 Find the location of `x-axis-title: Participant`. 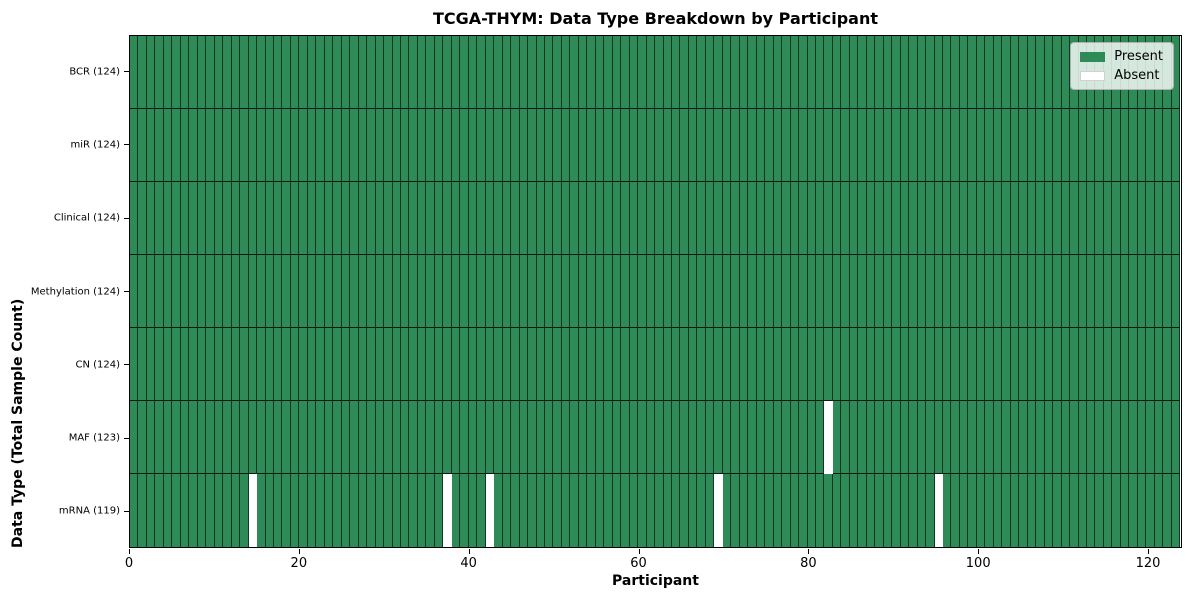

x-axis-title: Participant is located at coordinates (655, 581).